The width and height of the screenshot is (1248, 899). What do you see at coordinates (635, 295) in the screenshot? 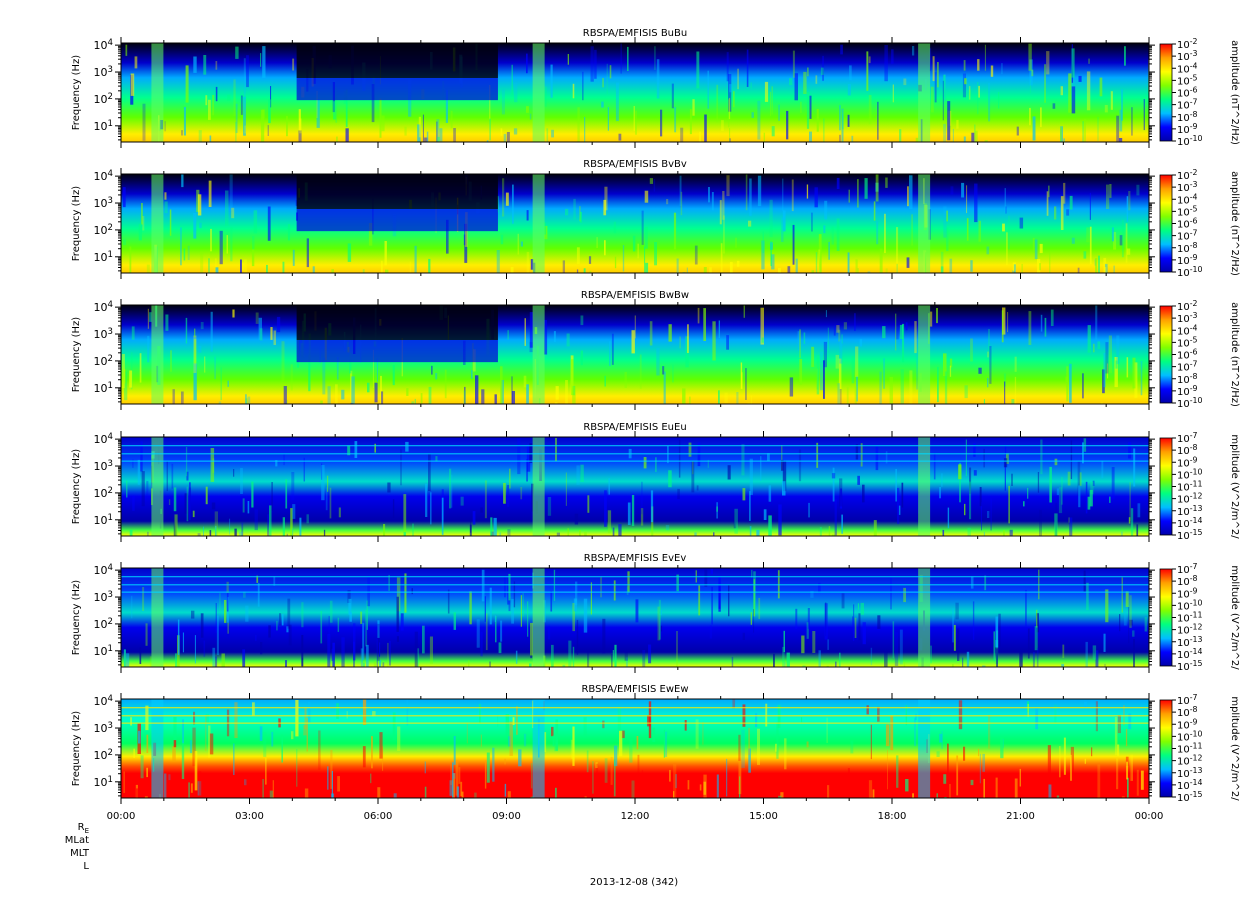
I see `panel-title: RBSPA/EMFISIS BwBw` at bounding box center [635, 295].